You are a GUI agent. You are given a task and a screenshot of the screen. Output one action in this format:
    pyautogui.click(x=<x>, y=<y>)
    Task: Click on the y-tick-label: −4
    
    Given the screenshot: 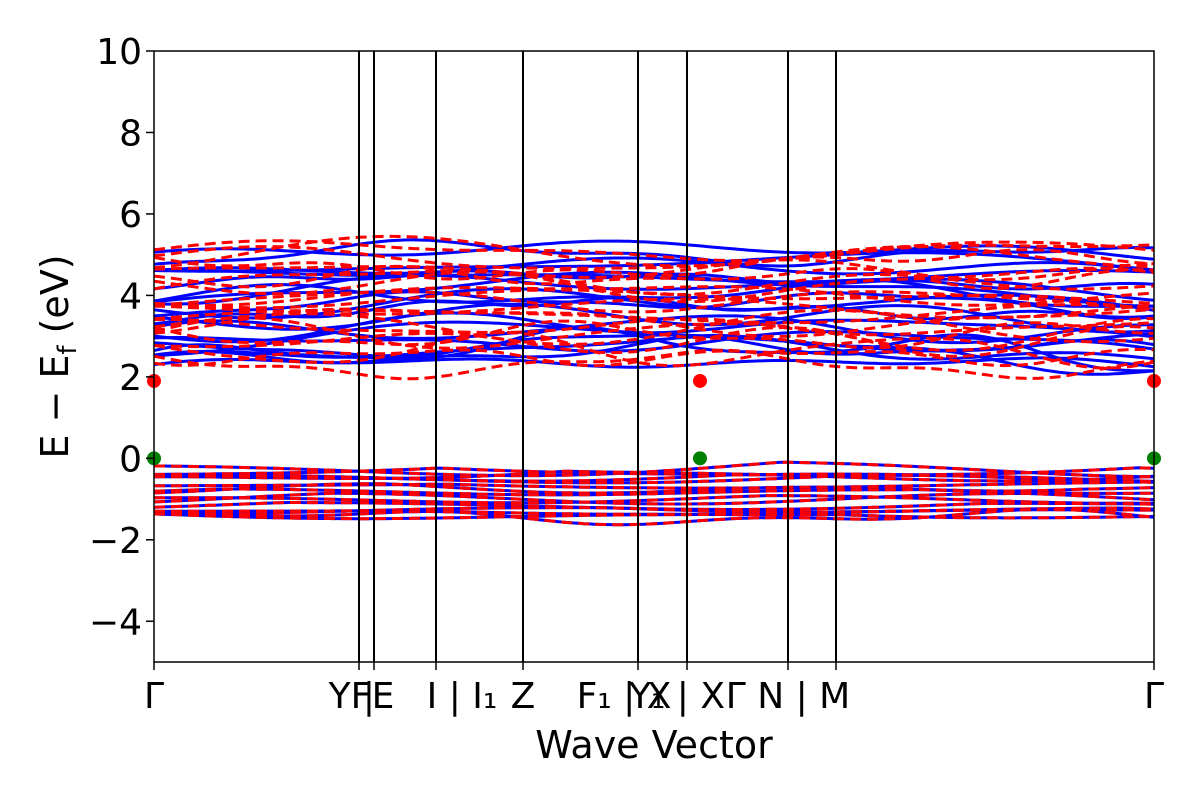 What is the action you would take?
    pyautogui.click(x=115, y=622)
    